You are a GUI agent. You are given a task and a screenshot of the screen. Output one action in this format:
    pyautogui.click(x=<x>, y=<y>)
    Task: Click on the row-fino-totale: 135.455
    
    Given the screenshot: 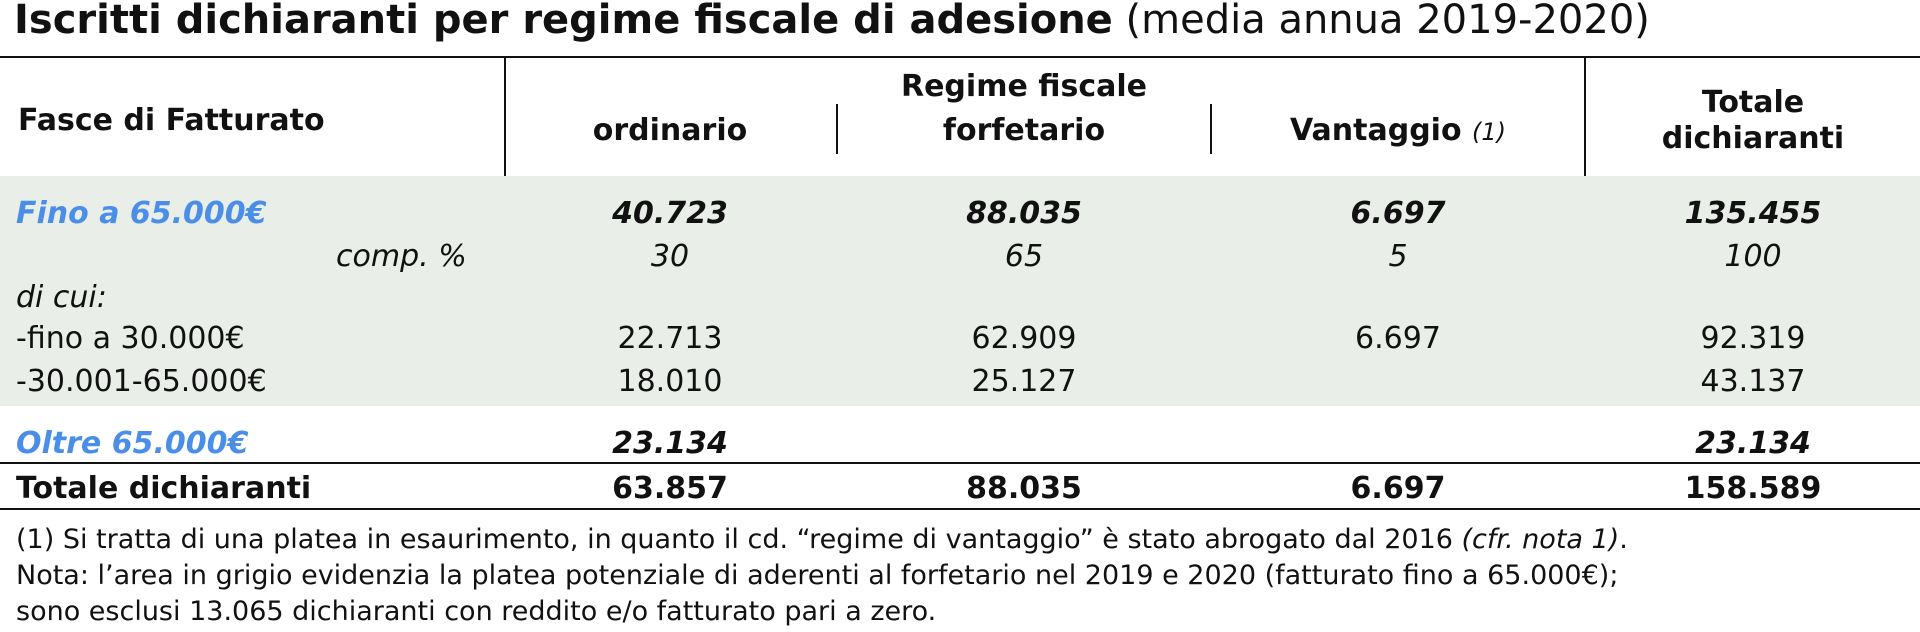 What is the action you would take?
    pyautogui.click(x=1753, y=213)
    